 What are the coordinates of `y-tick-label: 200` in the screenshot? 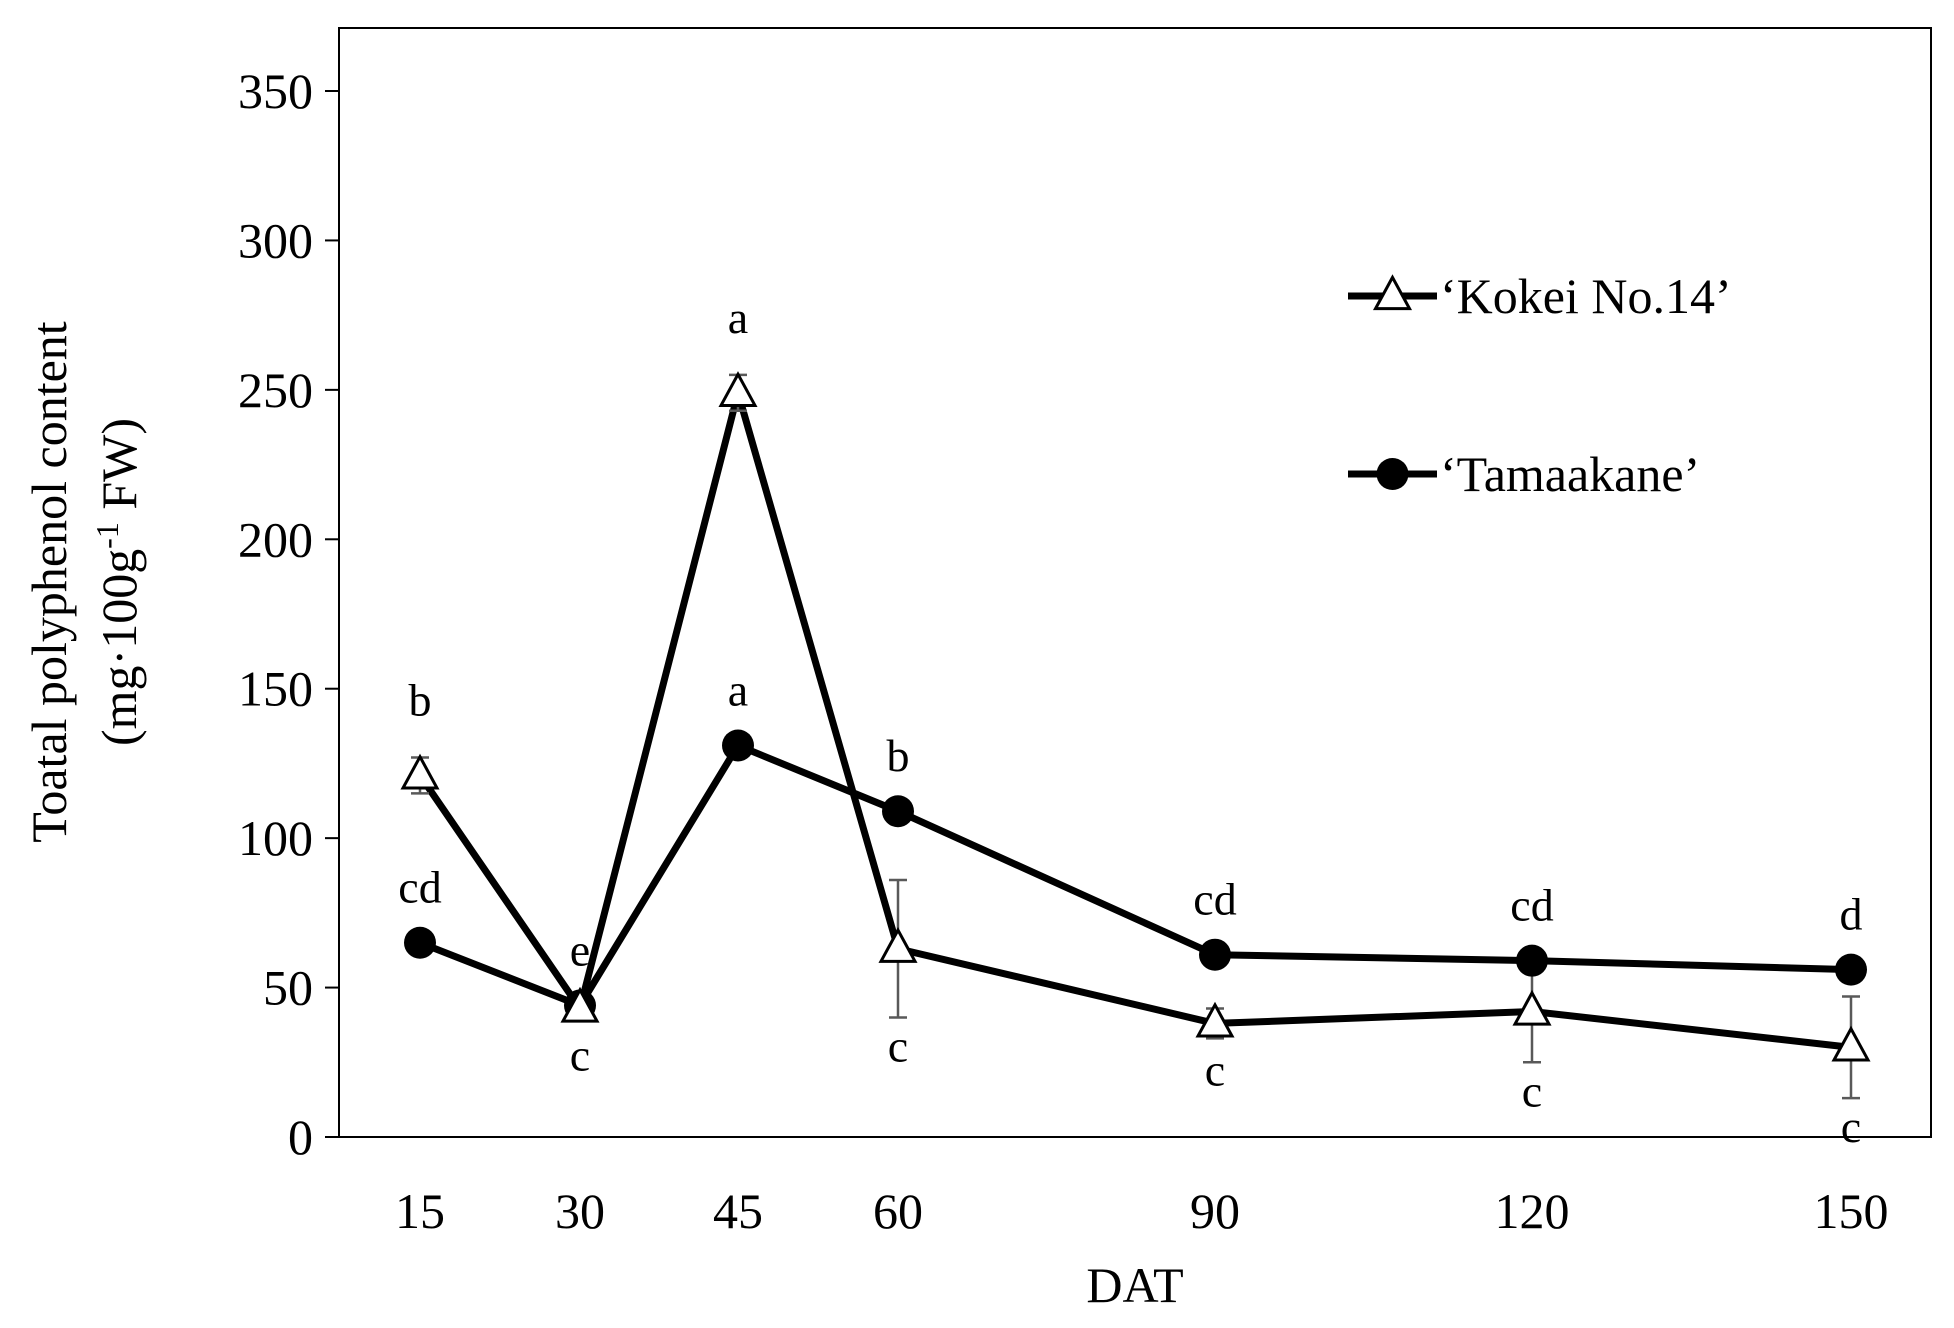 It's located at (275, 539).